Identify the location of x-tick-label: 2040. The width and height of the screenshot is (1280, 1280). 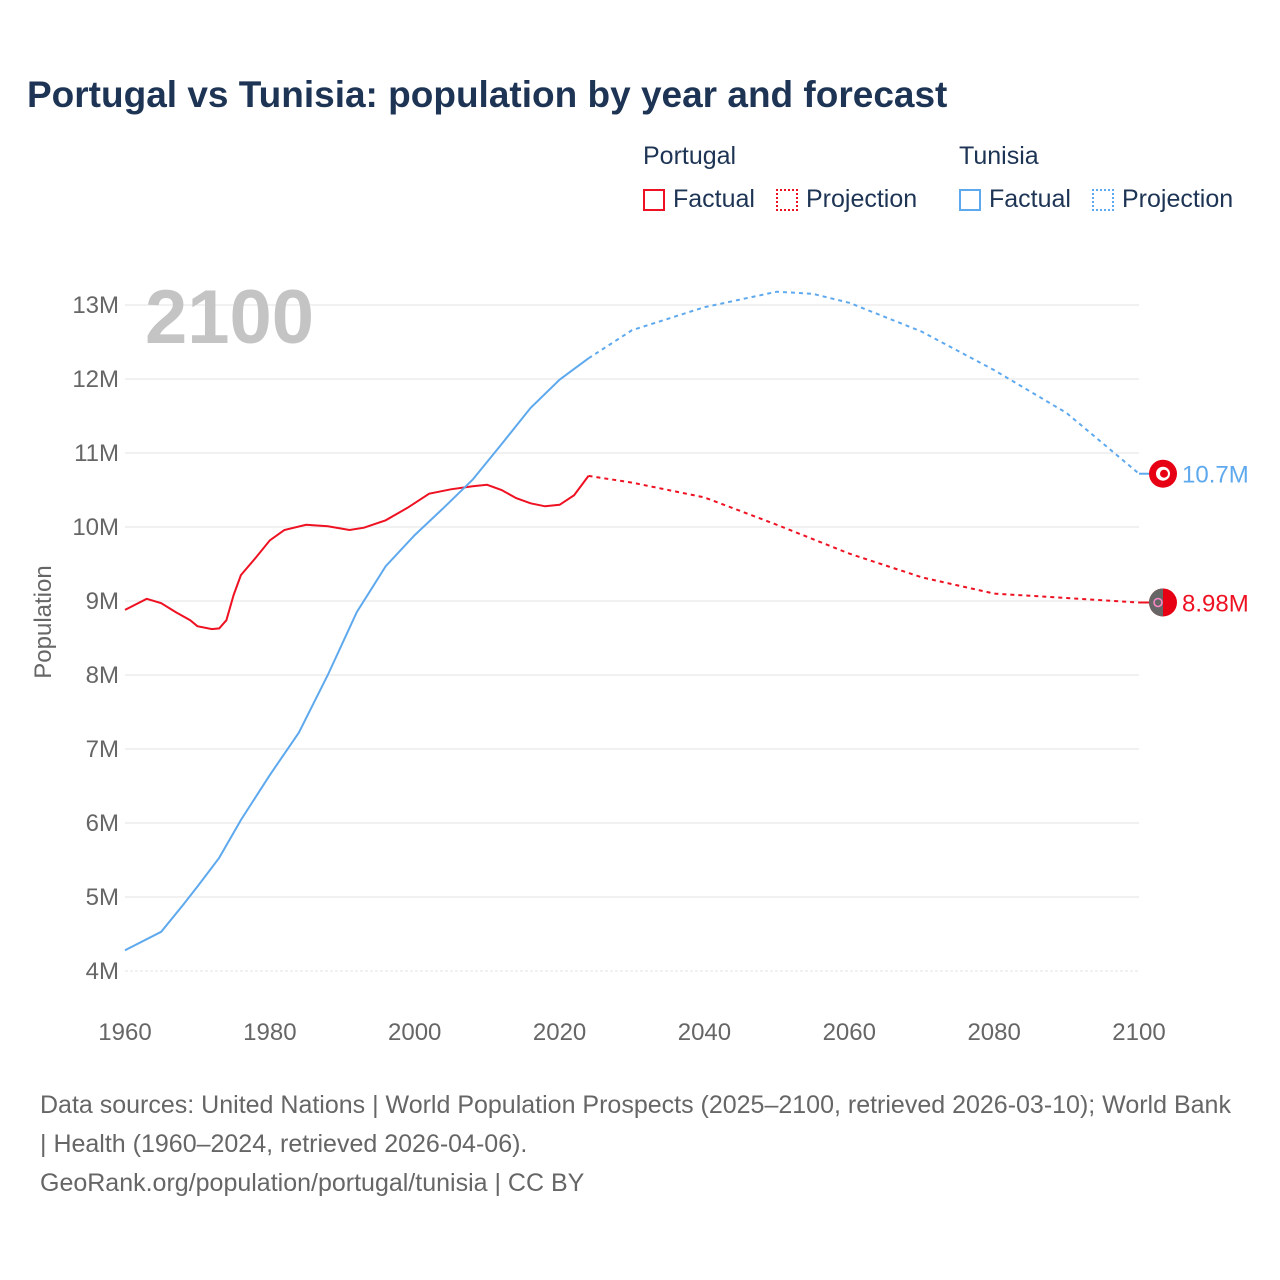
(704, 1032).